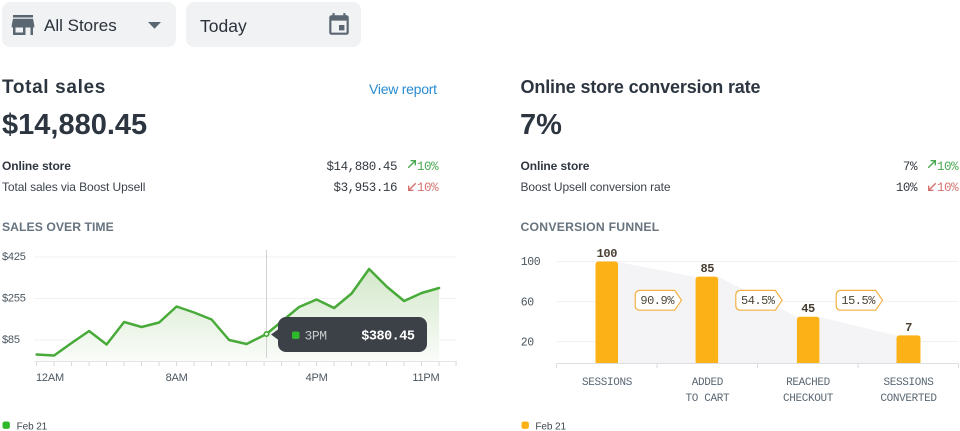  I want to click on svg-text: 12AM, so click(50, 378).